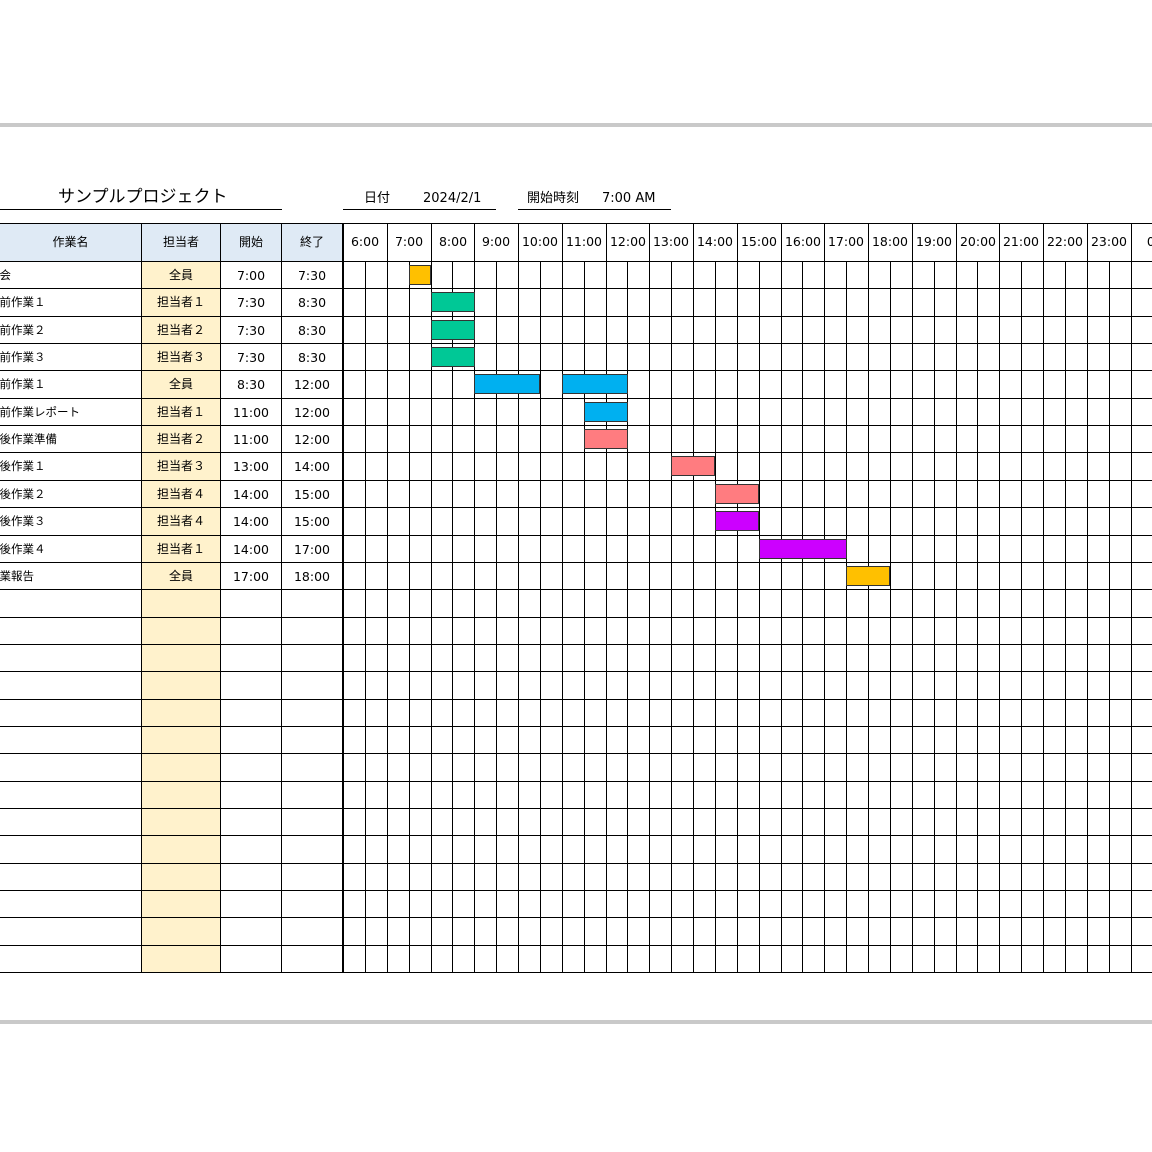 The width and height of the screenshot is (1152, 1152). What do you see at coordinates (171, 242) in the screenshot?
I see `table-header-background` at bounding box center [171, 242].